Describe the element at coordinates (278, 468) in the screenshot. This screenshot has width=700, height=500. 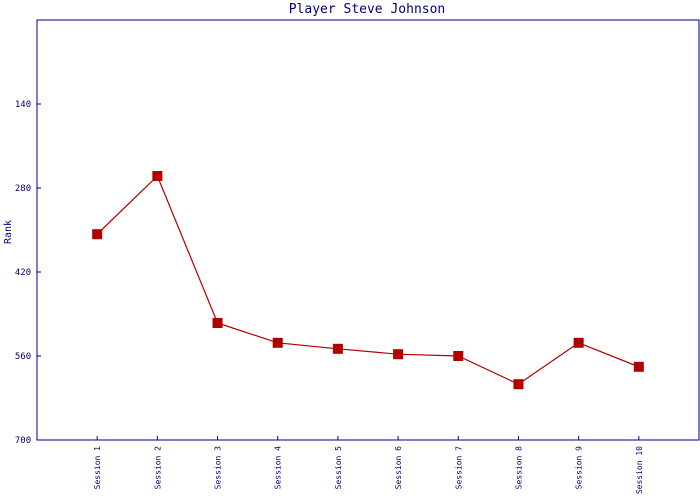
I see `x-tick-label: Session 4` at that location.